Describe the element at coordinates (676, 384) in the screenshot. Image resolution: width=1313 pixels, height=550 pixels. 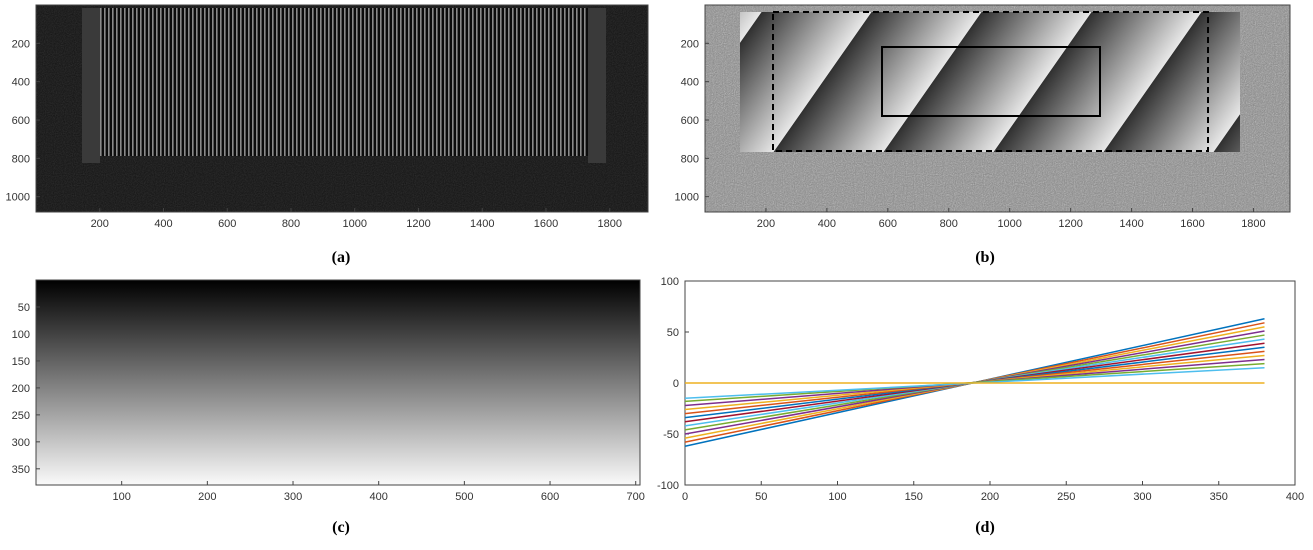
I see `y-tick-label: 0` at that location.